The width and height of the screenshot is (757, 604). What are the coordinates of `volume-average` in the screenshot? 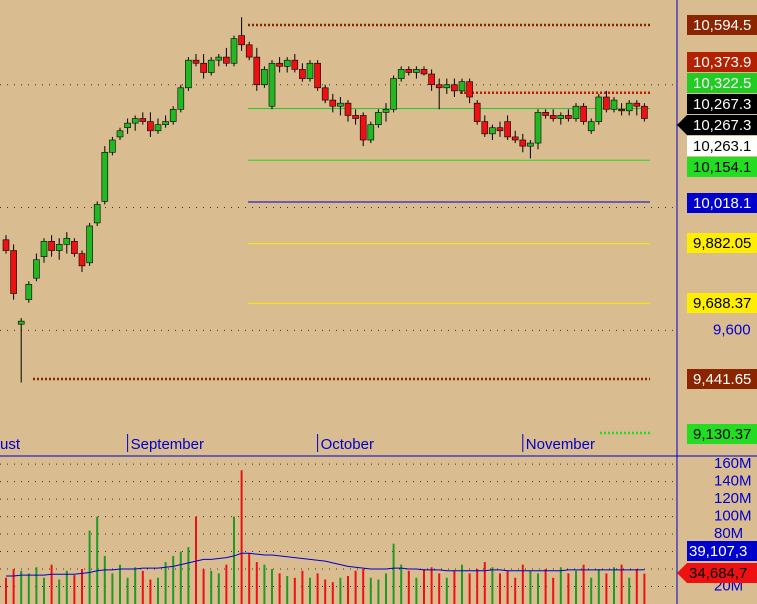 It's located at (325, 564).